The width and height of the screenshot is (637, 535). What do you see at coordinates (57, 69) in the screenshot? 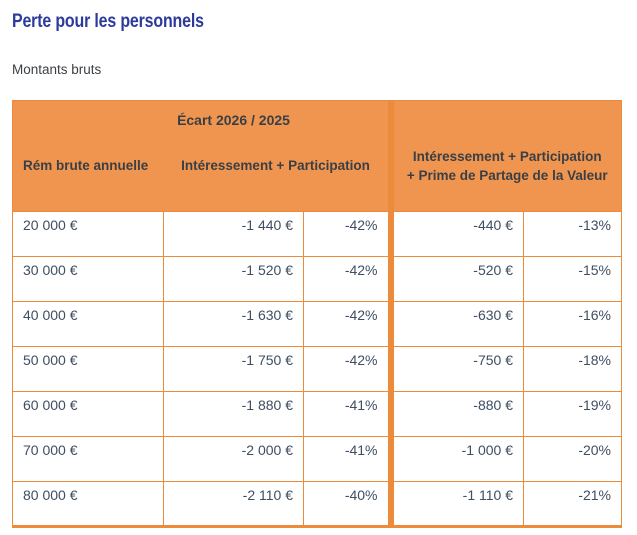
I see `subtitle: Montants bruts` at bounding box center [57, 69].